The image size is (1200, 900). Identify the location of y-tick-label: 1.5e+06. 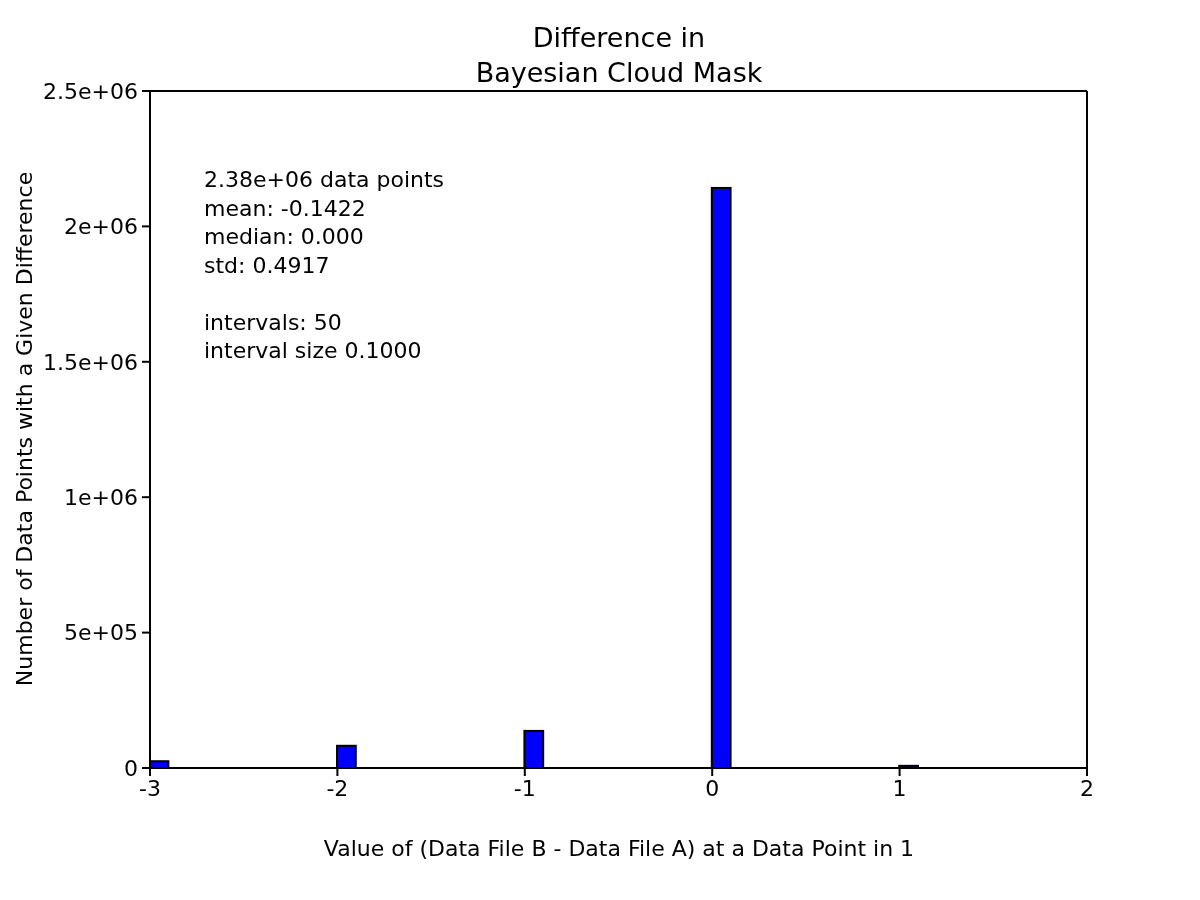
(90, 362).